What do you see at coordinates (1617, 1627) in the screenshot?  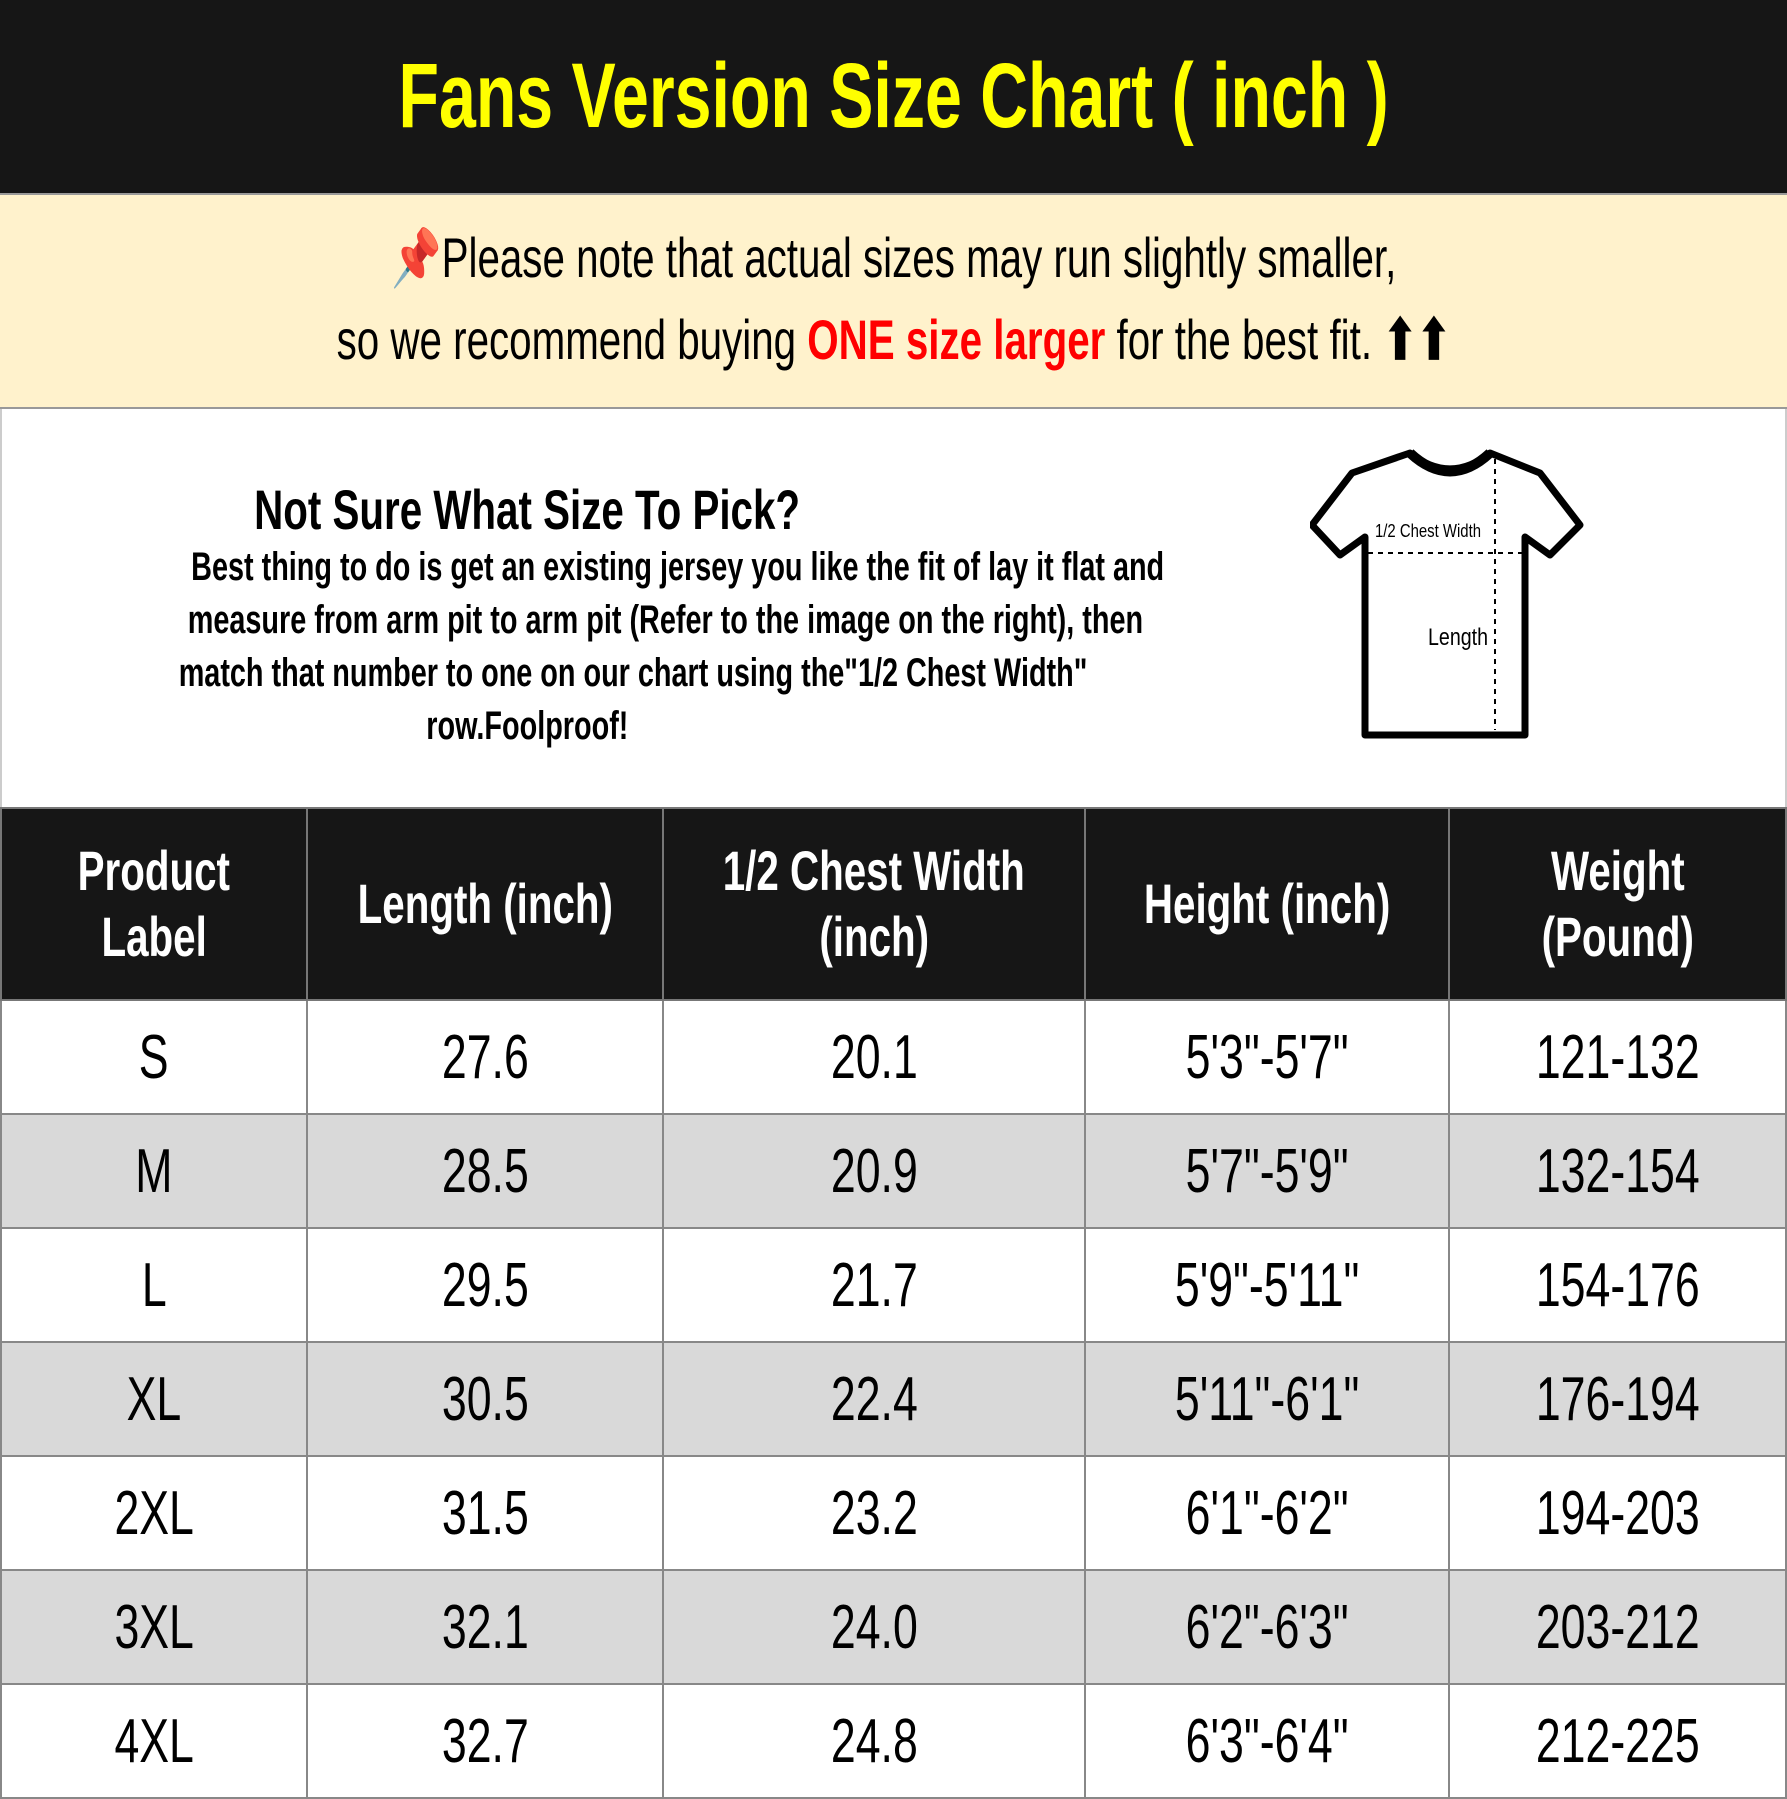 I see `table-cell: 203-212` at bounding box center [1617, 1627].